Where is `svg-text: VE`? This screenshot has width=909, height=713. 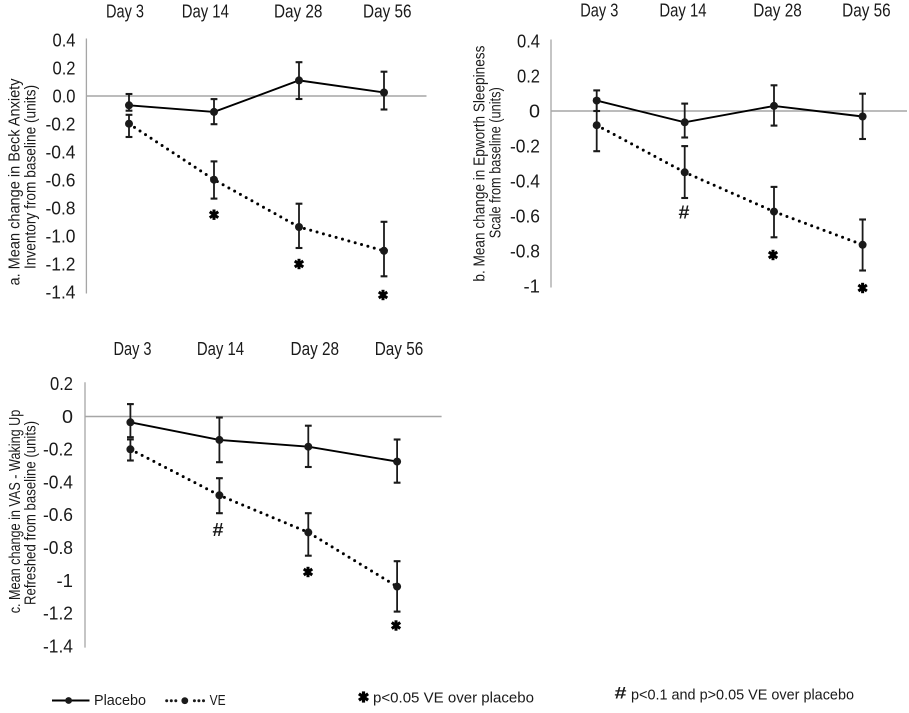 svg-text: VE is located at coordinates (218, 700).